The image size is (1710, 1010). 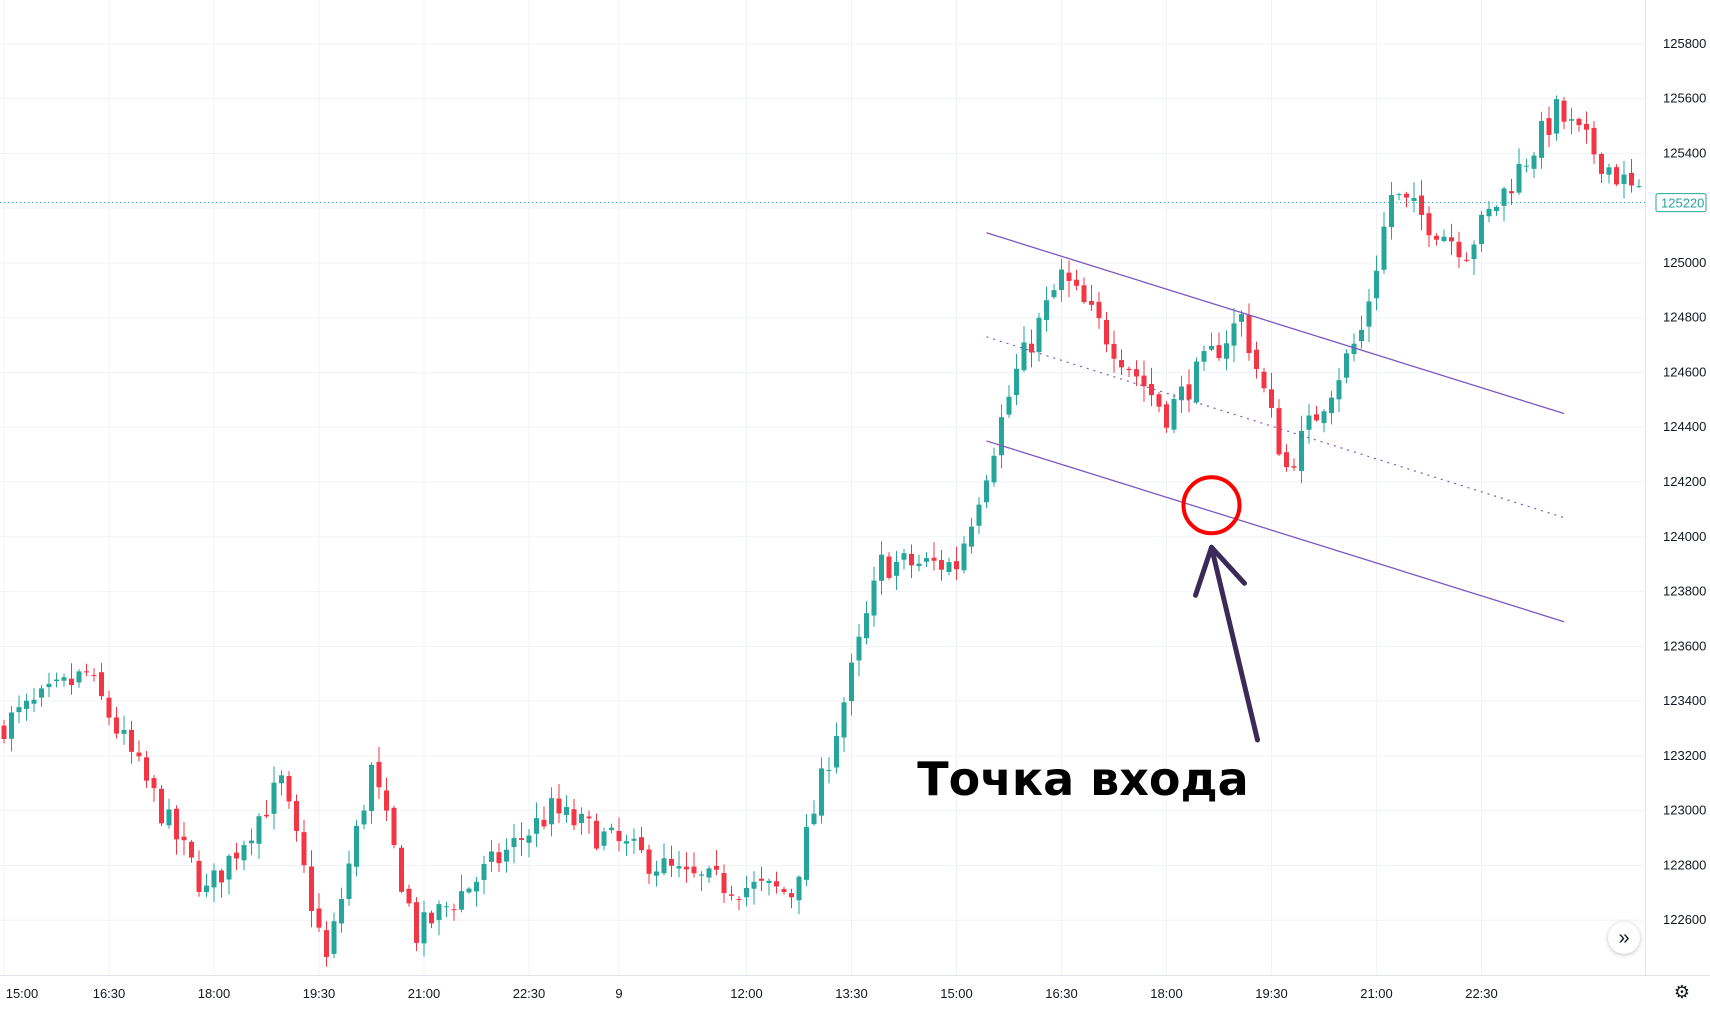 What do you see at coordinates (424, 993) in the screenshot?
I see `time-tick-label: 21:00` at bounding box center [424, 993].